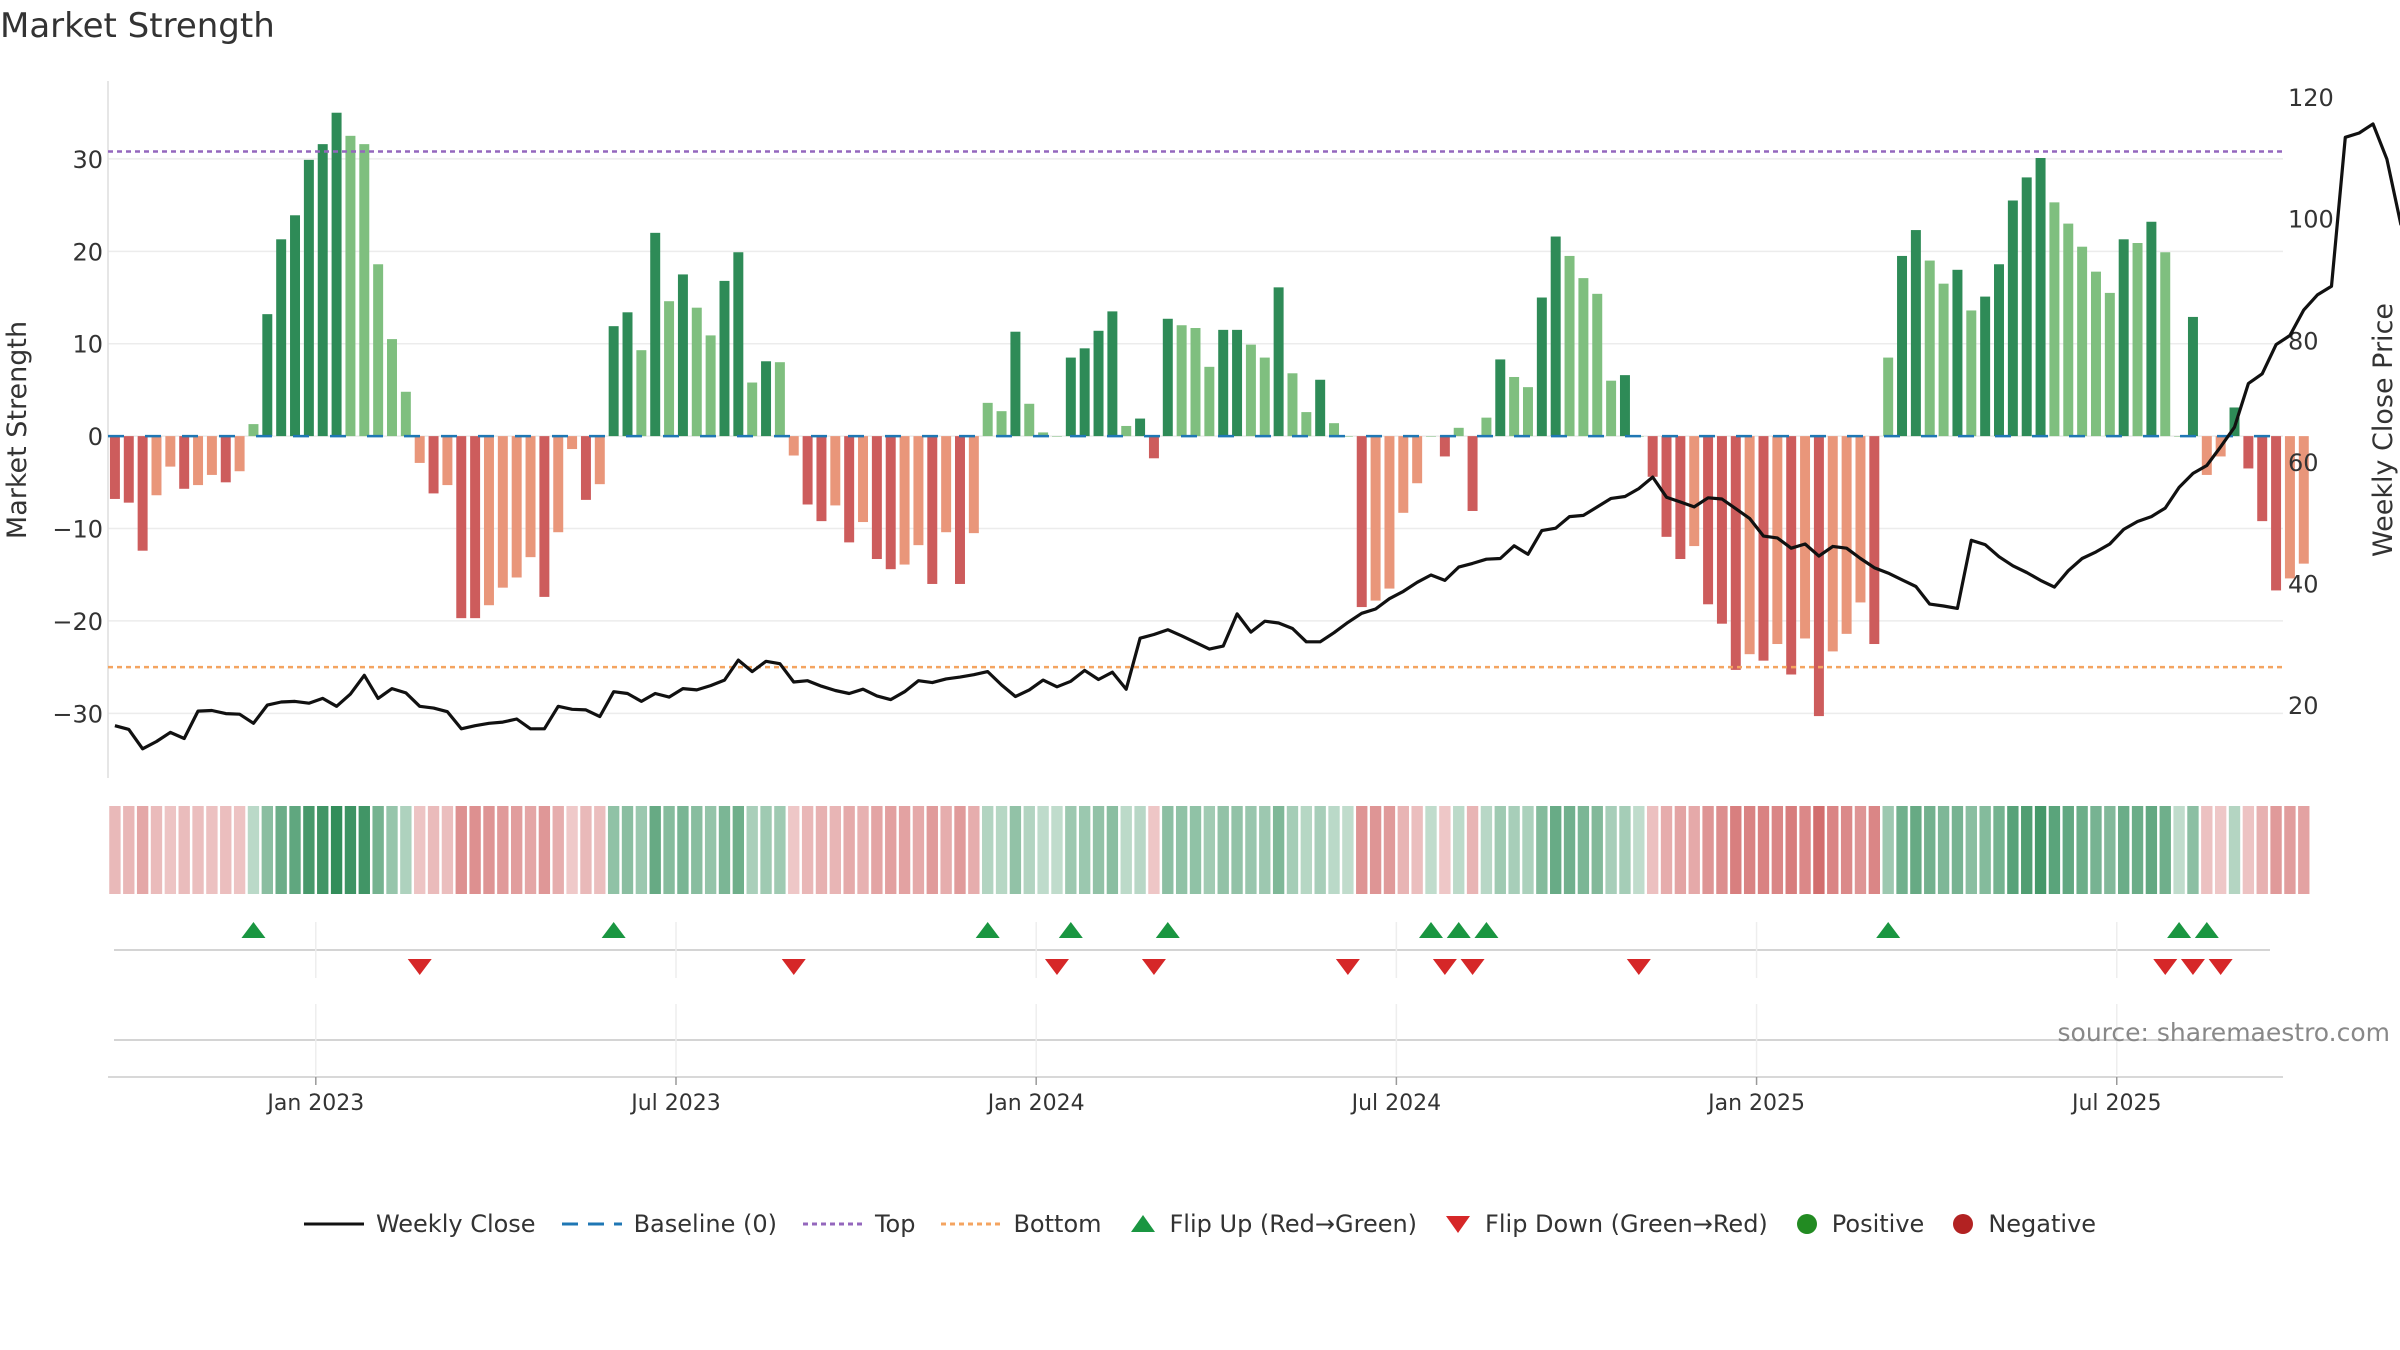 The width and height of the screenshot is (2400, 1350). What do you see at coordinates (2303, 584) in the screenshot?
I see `y2-tick-label: 40` at bounding box center [2303, 584].